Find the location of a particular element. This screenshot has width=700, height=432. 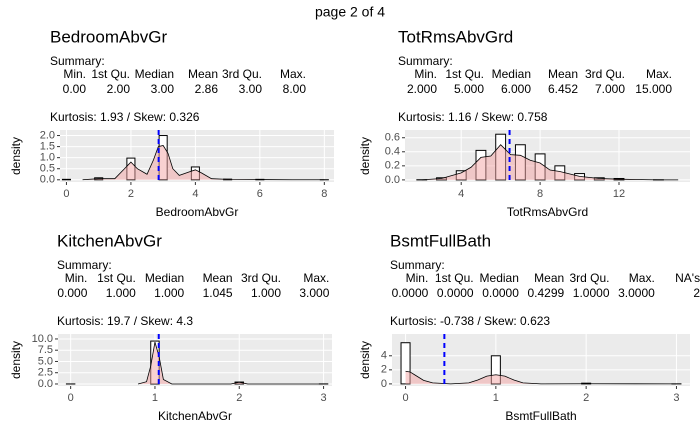

summary-value: 2 is located at coordinates (696, 293).